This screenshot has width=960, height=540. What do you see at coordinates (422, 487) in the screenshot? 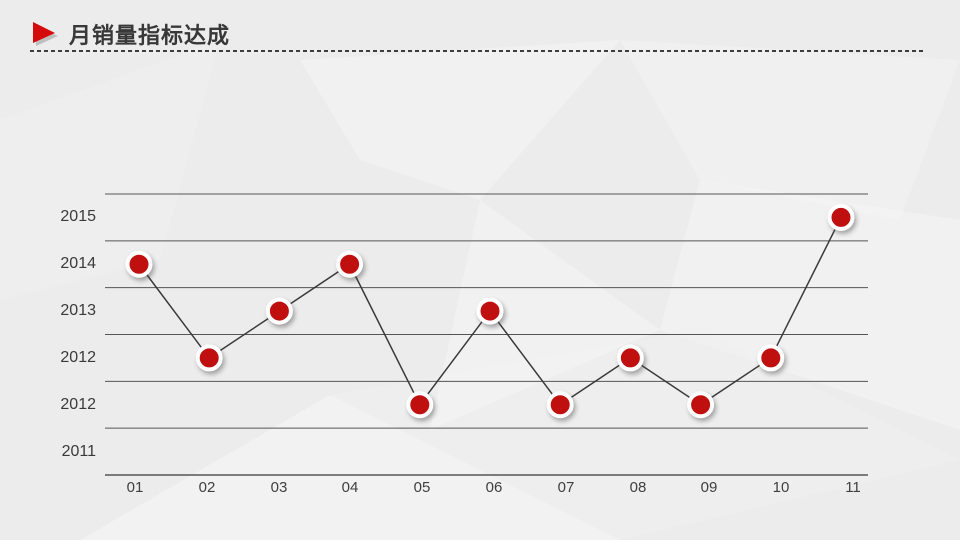
I see `x-axis-tick-label: 05` at bounding box center [422, 487].